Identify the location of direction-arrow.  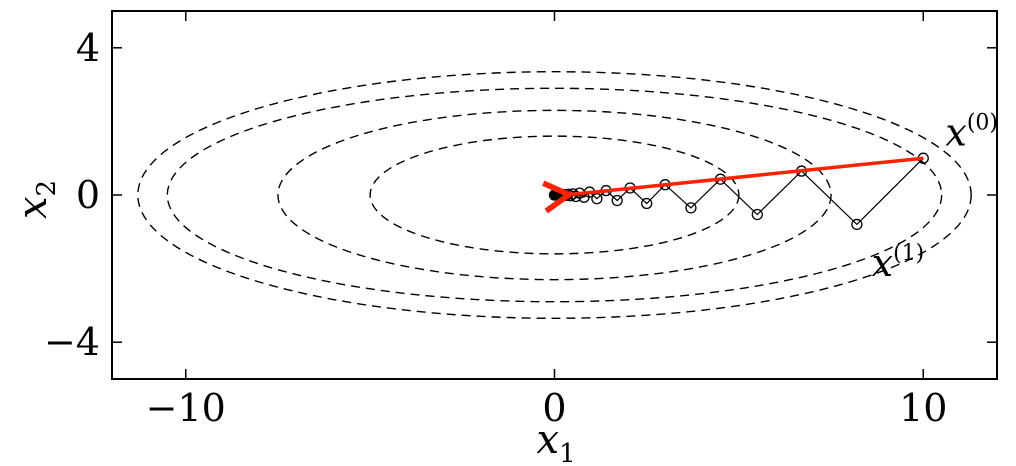
(745, 175).